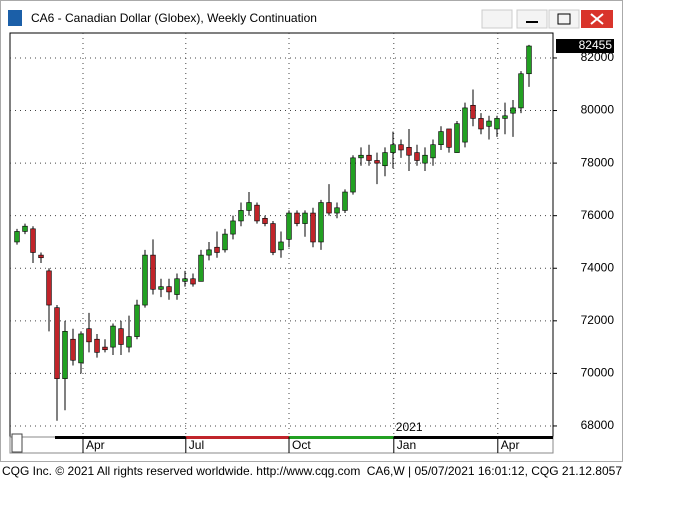  What do you see at coordinates (598, 373) in the screenshot?
I see `y-tick-label: 70000` at bounding box center [598, 373].